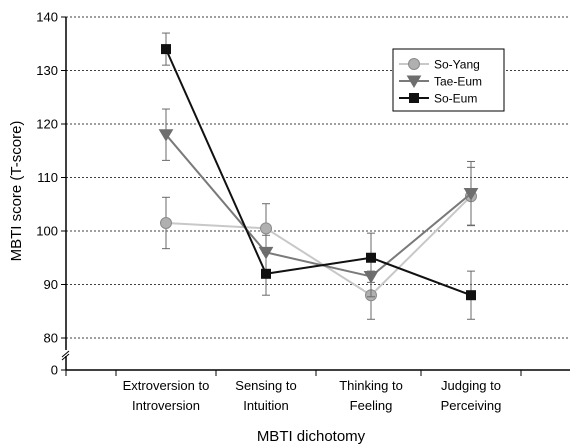 This screenshot has height=447, width=570. What do you see at coordinates (471, 405) in the screenshot?
I see `x-category-label: Perceiving` at bounding box center [471, 405].